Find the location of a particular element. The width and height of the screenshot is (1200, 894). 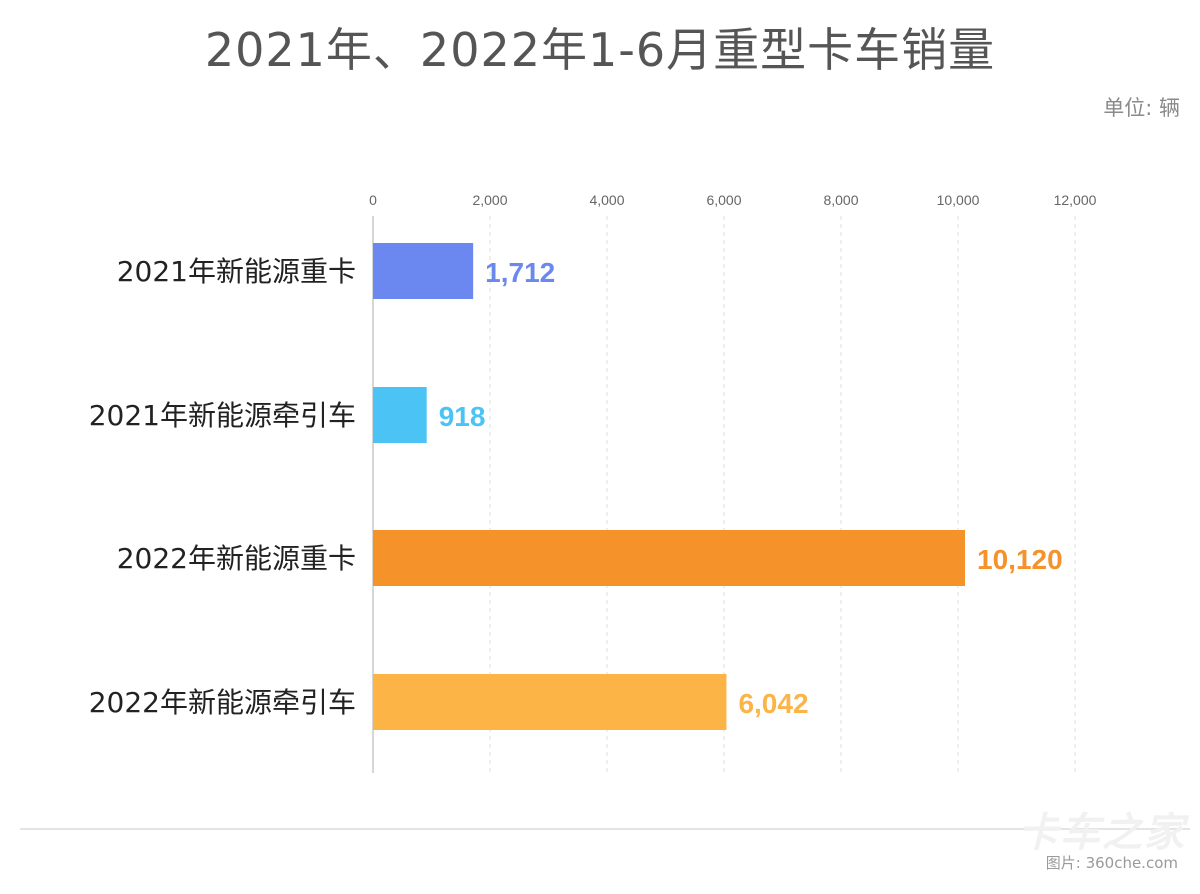

data-label: 1,712 is located at coordinates (520, 272).